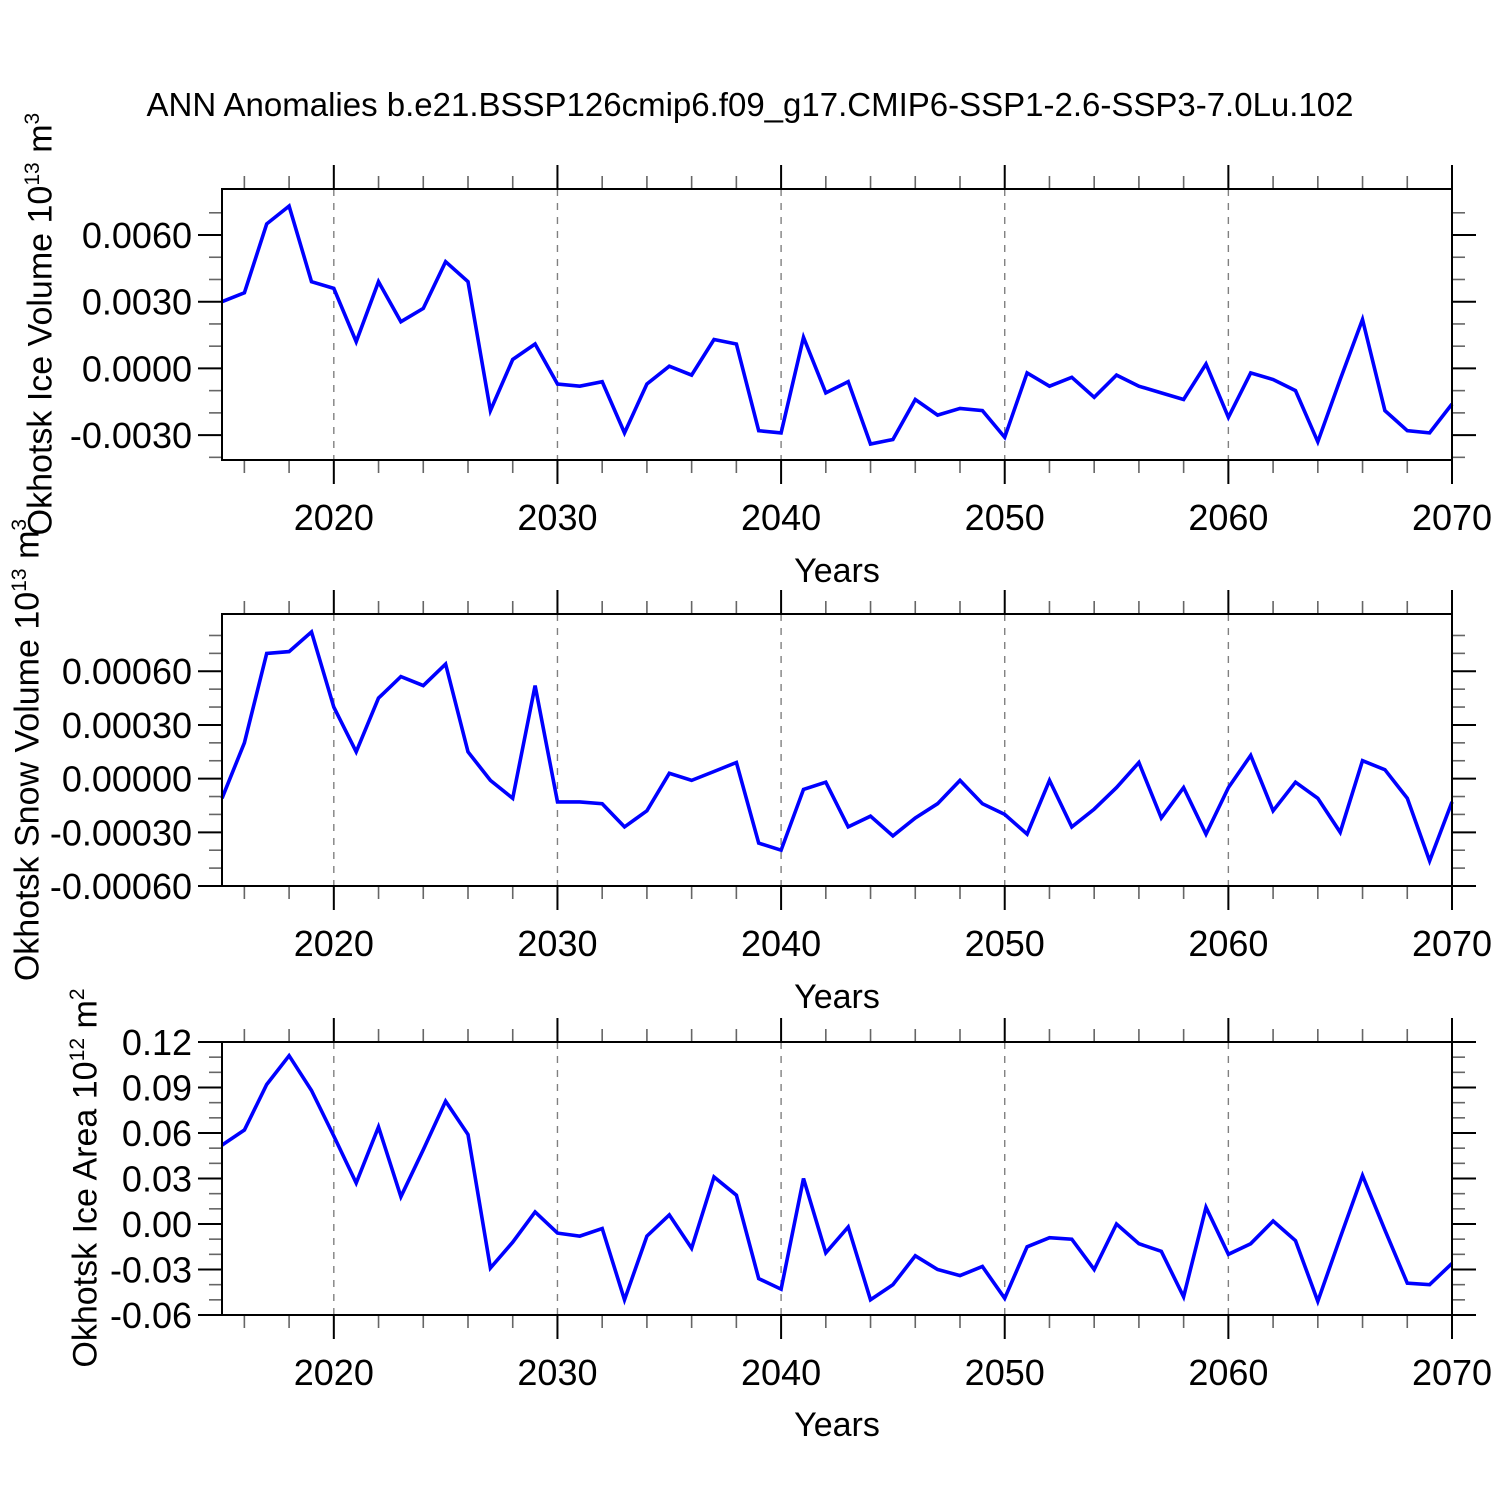 This screenshot has height=1505, width=1500. What do you see at coordinates (151, 1315) in the screenshot?
I see `y-tick-label: -0.06` at bounding box center [151, 1315].